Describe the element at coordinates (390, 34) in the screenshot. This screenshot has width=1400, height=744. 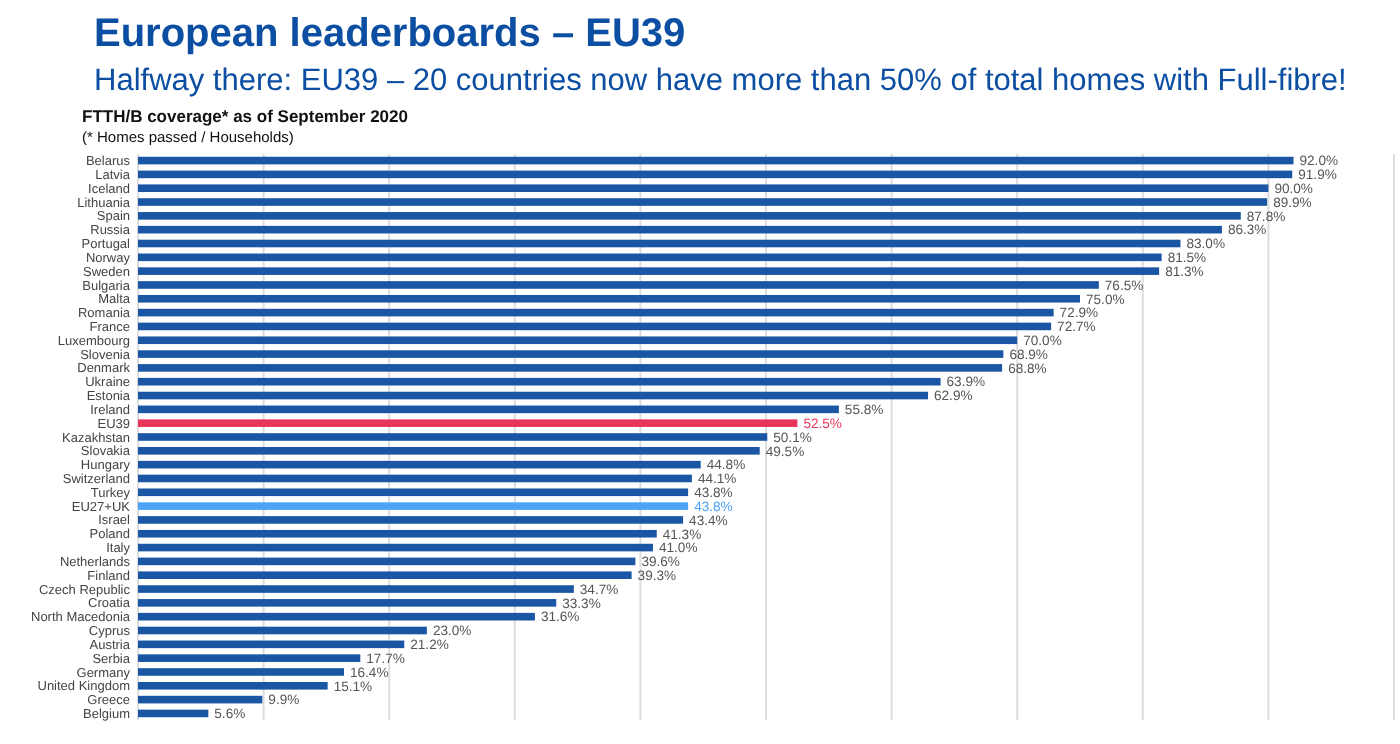
I see `chart-title: European leaderboards – EU39` at that location.